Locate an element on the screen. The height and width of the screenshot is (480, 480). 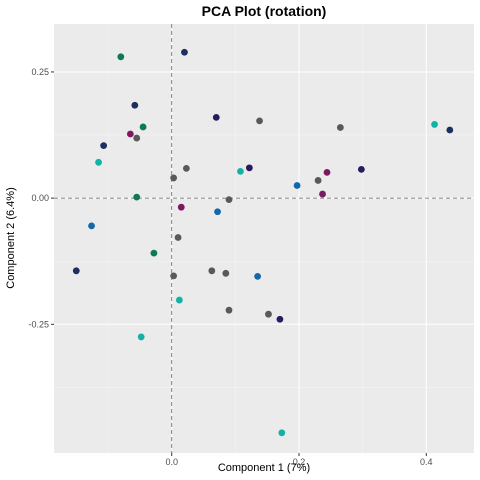
y-tick-label: -0.25 is located at coordinates (38, 324).